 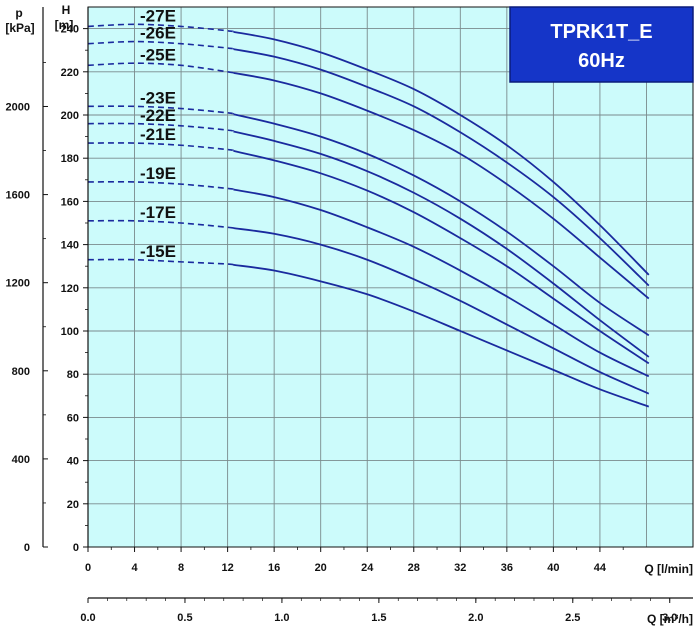 I want to click on x-tick-label: 0, so click(x=88, y=568).